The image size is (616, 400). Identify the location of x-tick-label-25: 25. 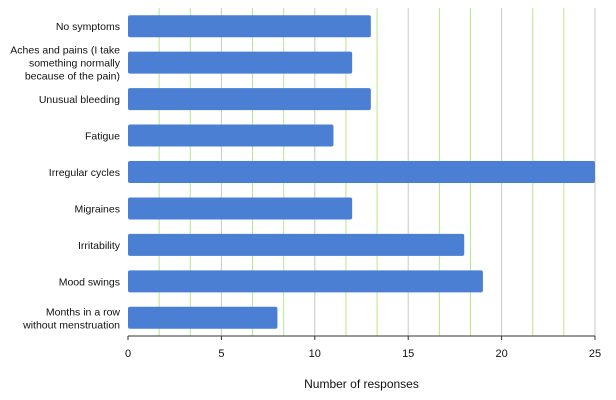
(595, 354).